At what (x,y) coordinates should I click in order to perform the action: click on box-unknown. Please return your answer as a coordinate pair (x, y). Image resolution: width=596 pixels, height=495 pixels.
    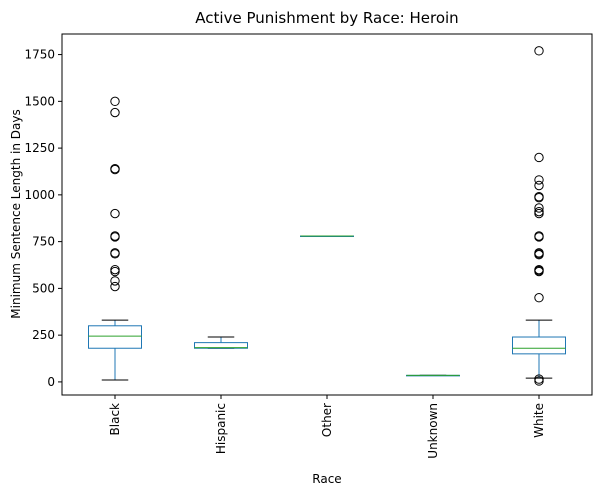
    Looking at the image, I should click on (433, 375).